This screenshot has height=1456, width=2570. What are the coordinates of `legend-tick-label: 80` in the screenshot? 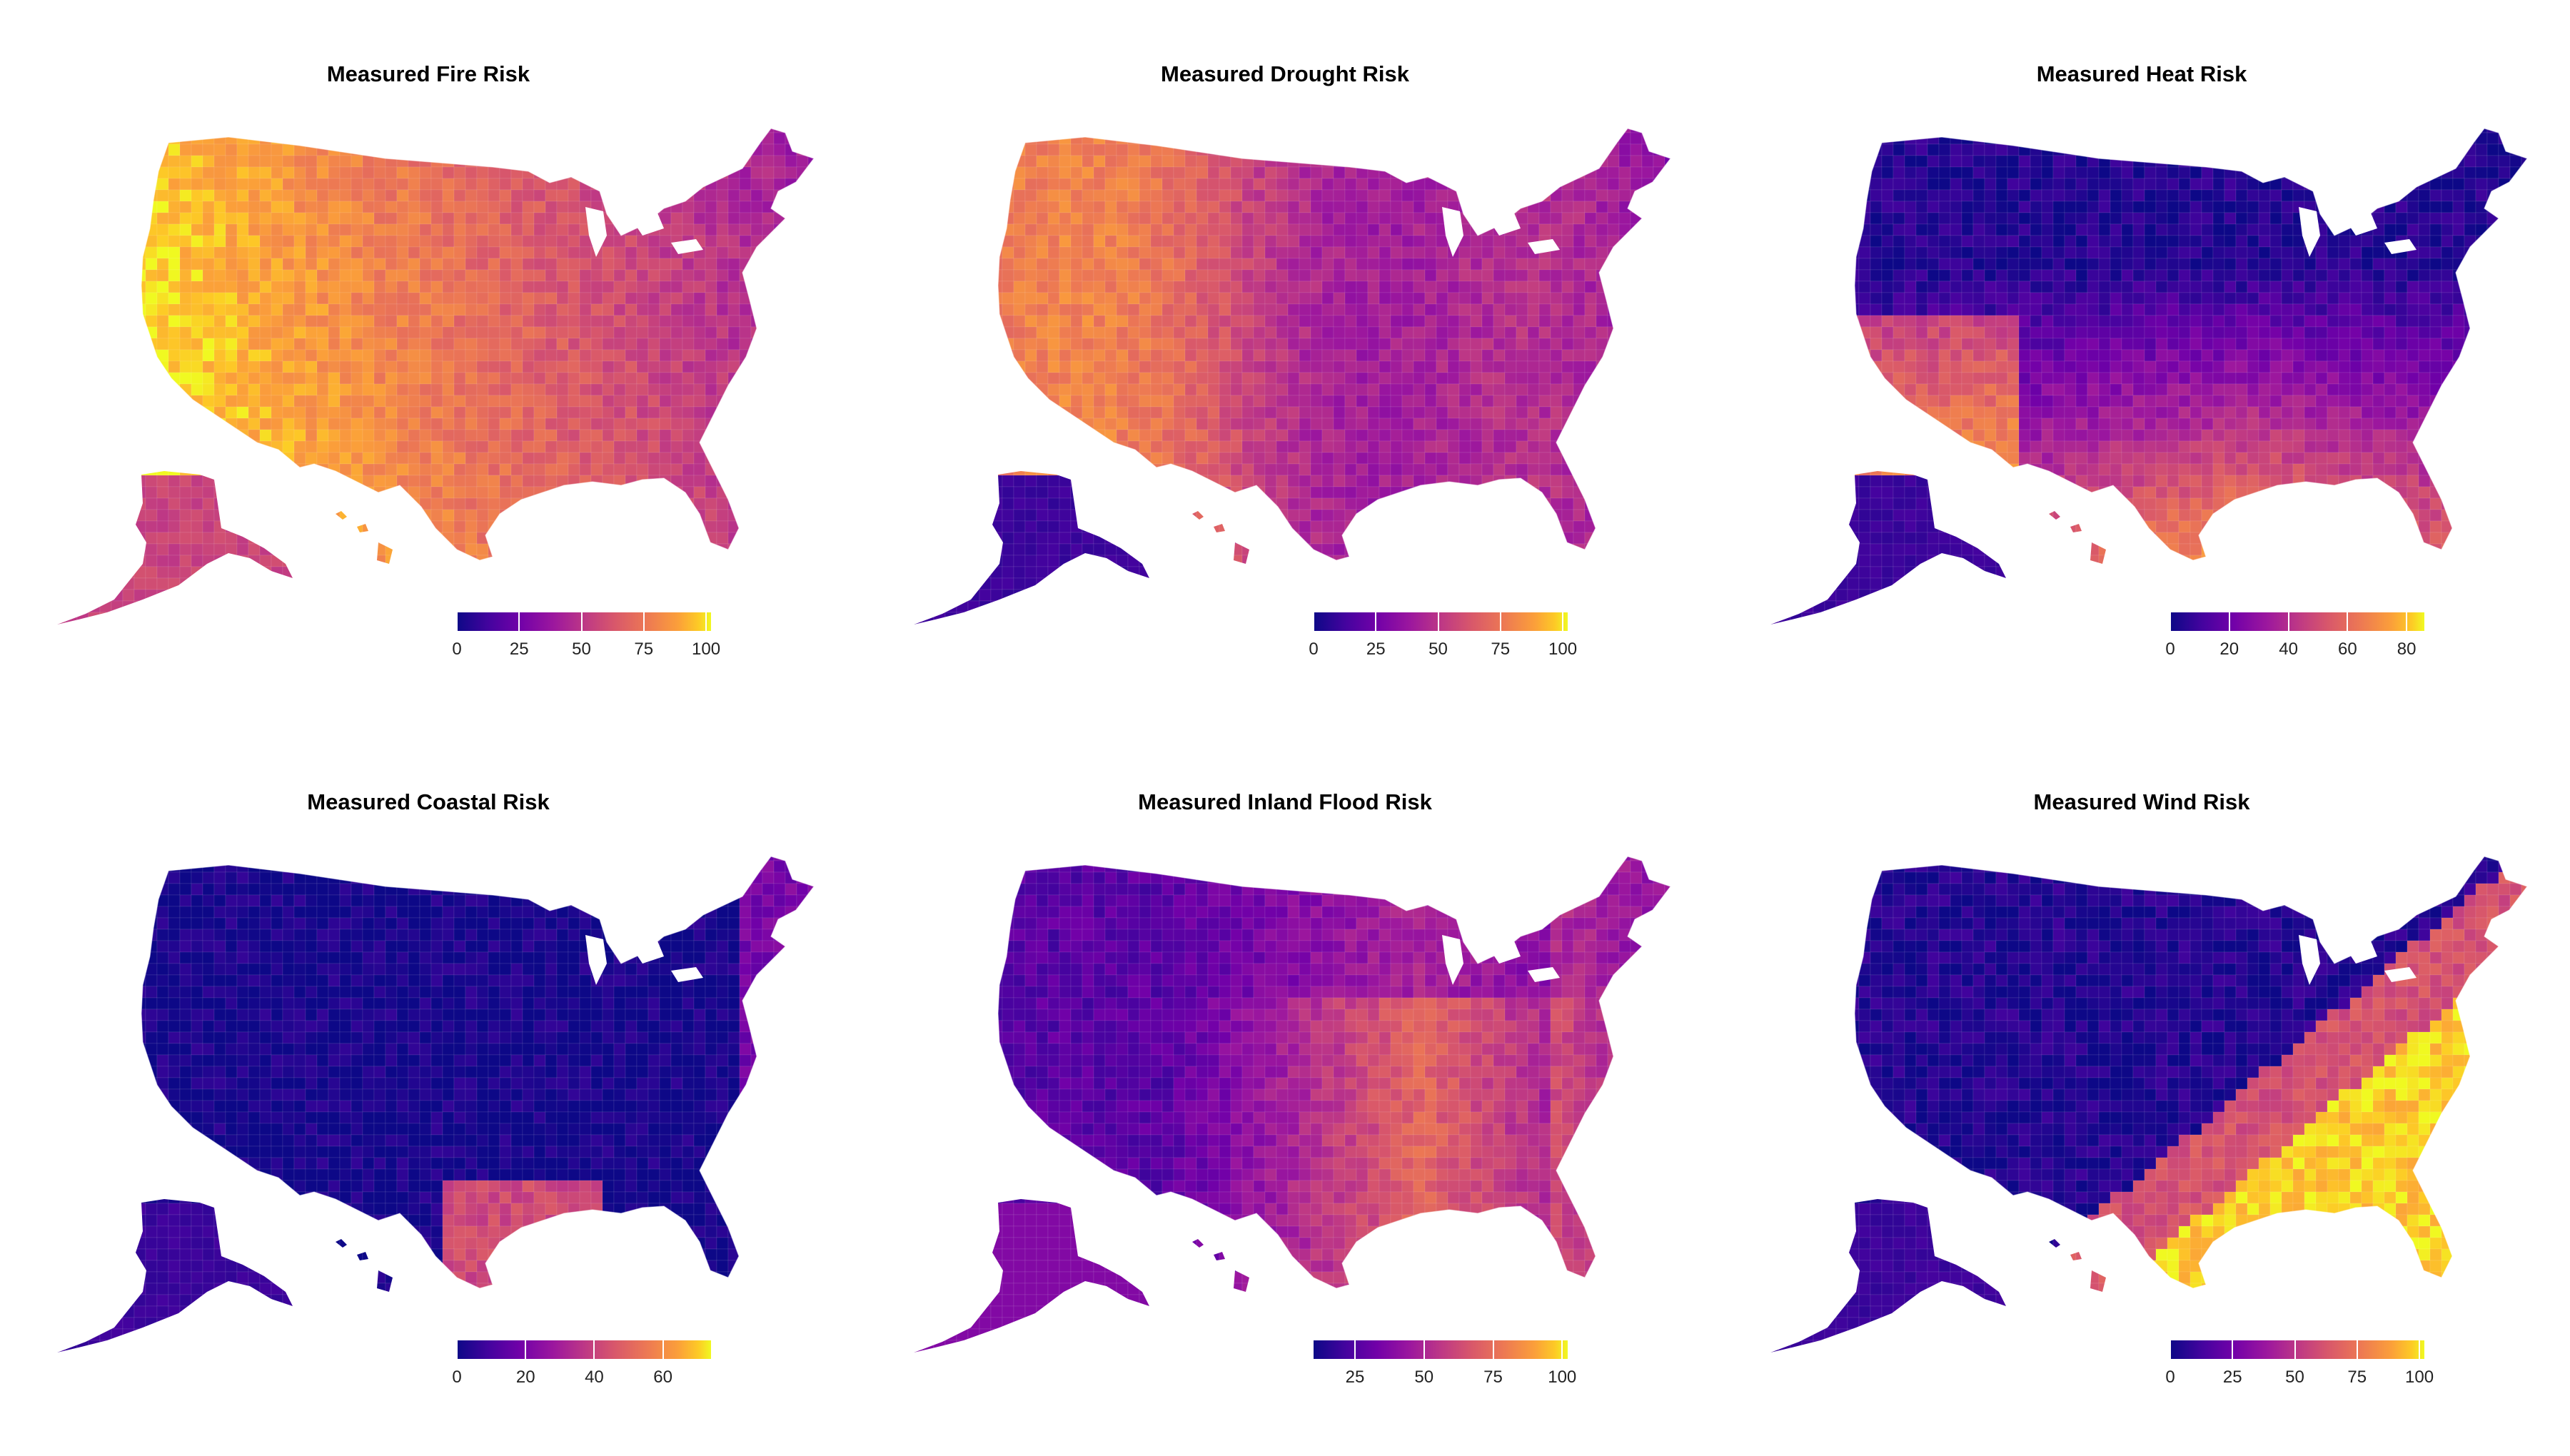 It's located at (2407, 649).